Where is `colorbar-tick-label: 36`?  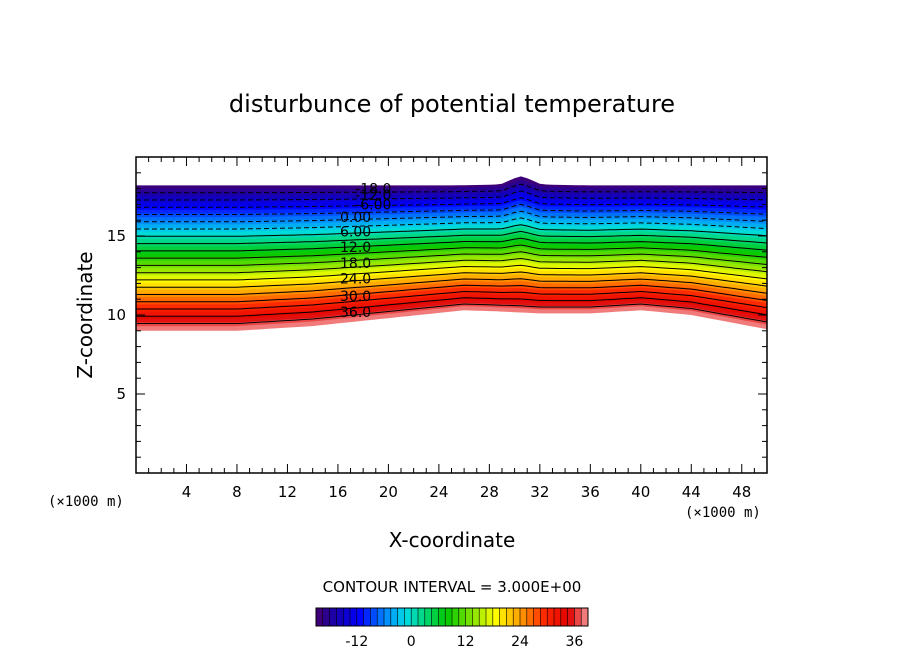
colorbar-tick-label: 36 is located at coordinates (574, 642).